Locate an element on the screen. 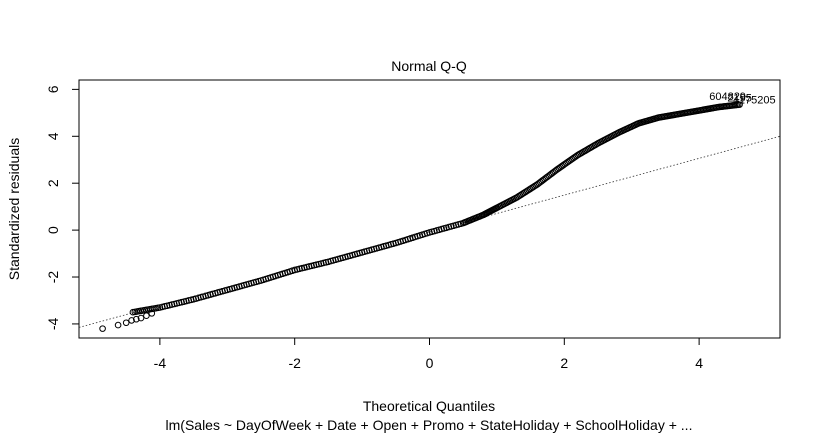 The height and width of the screenshot is (435, 821). x-tick-label: 0 is located at coordinates (430, 363).